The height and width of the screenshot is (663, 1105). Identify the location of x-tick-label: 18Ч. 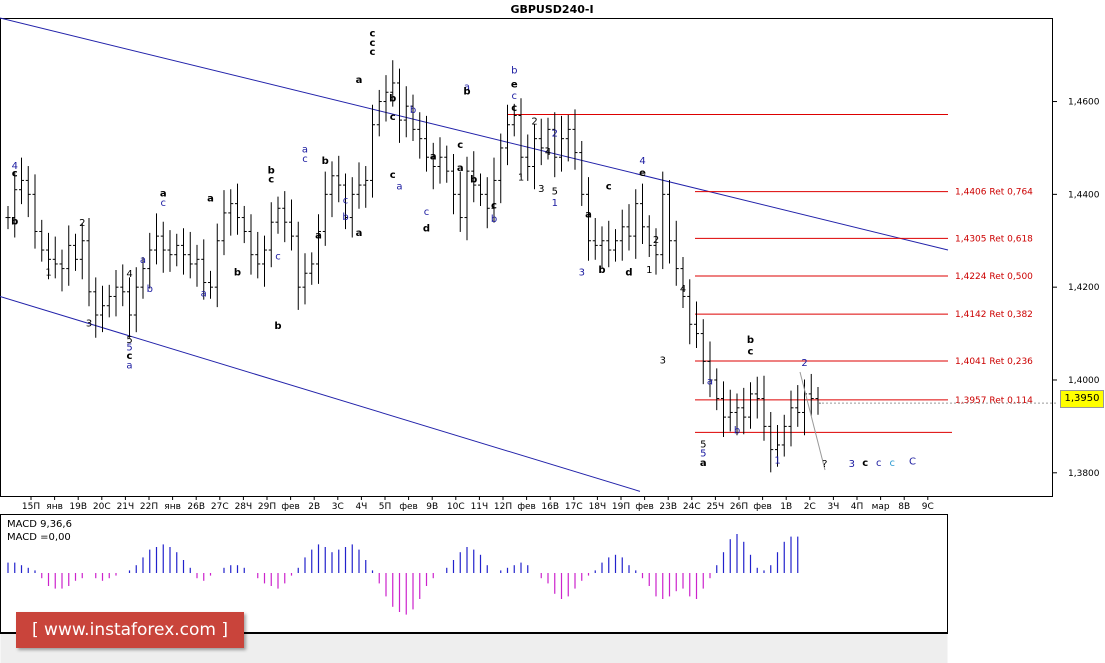
(598, 507).